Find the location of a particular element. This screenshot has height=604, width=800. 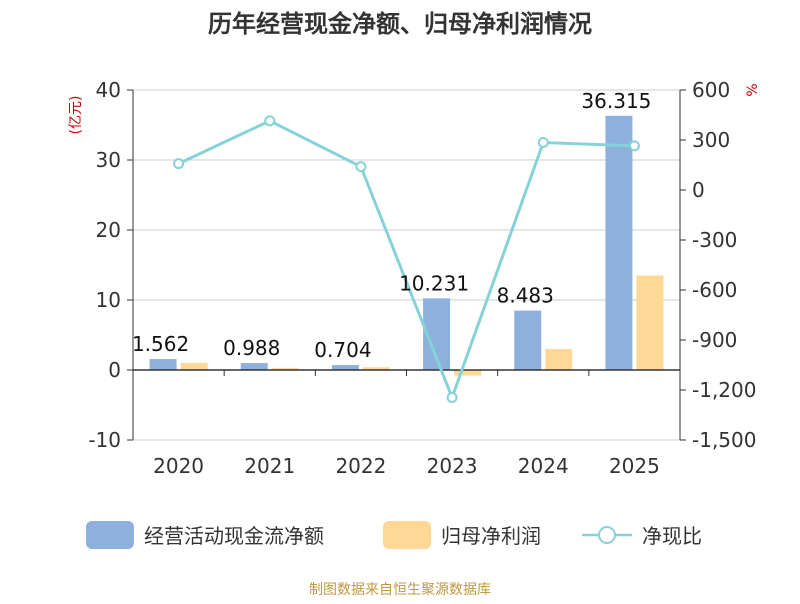

x-tick-label: 2025 is located at coordinates (634, 466).